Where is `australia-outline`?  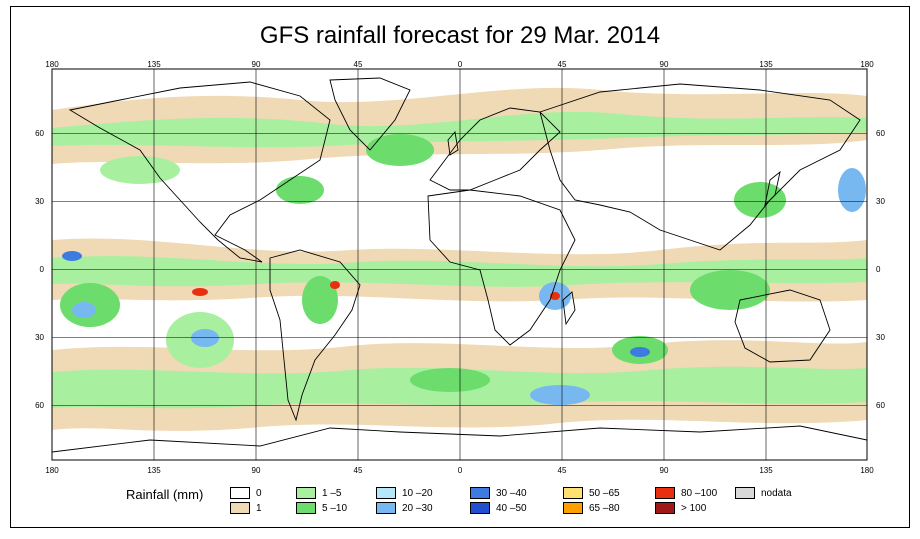
australia-outline is located at coordinates (782, 326).